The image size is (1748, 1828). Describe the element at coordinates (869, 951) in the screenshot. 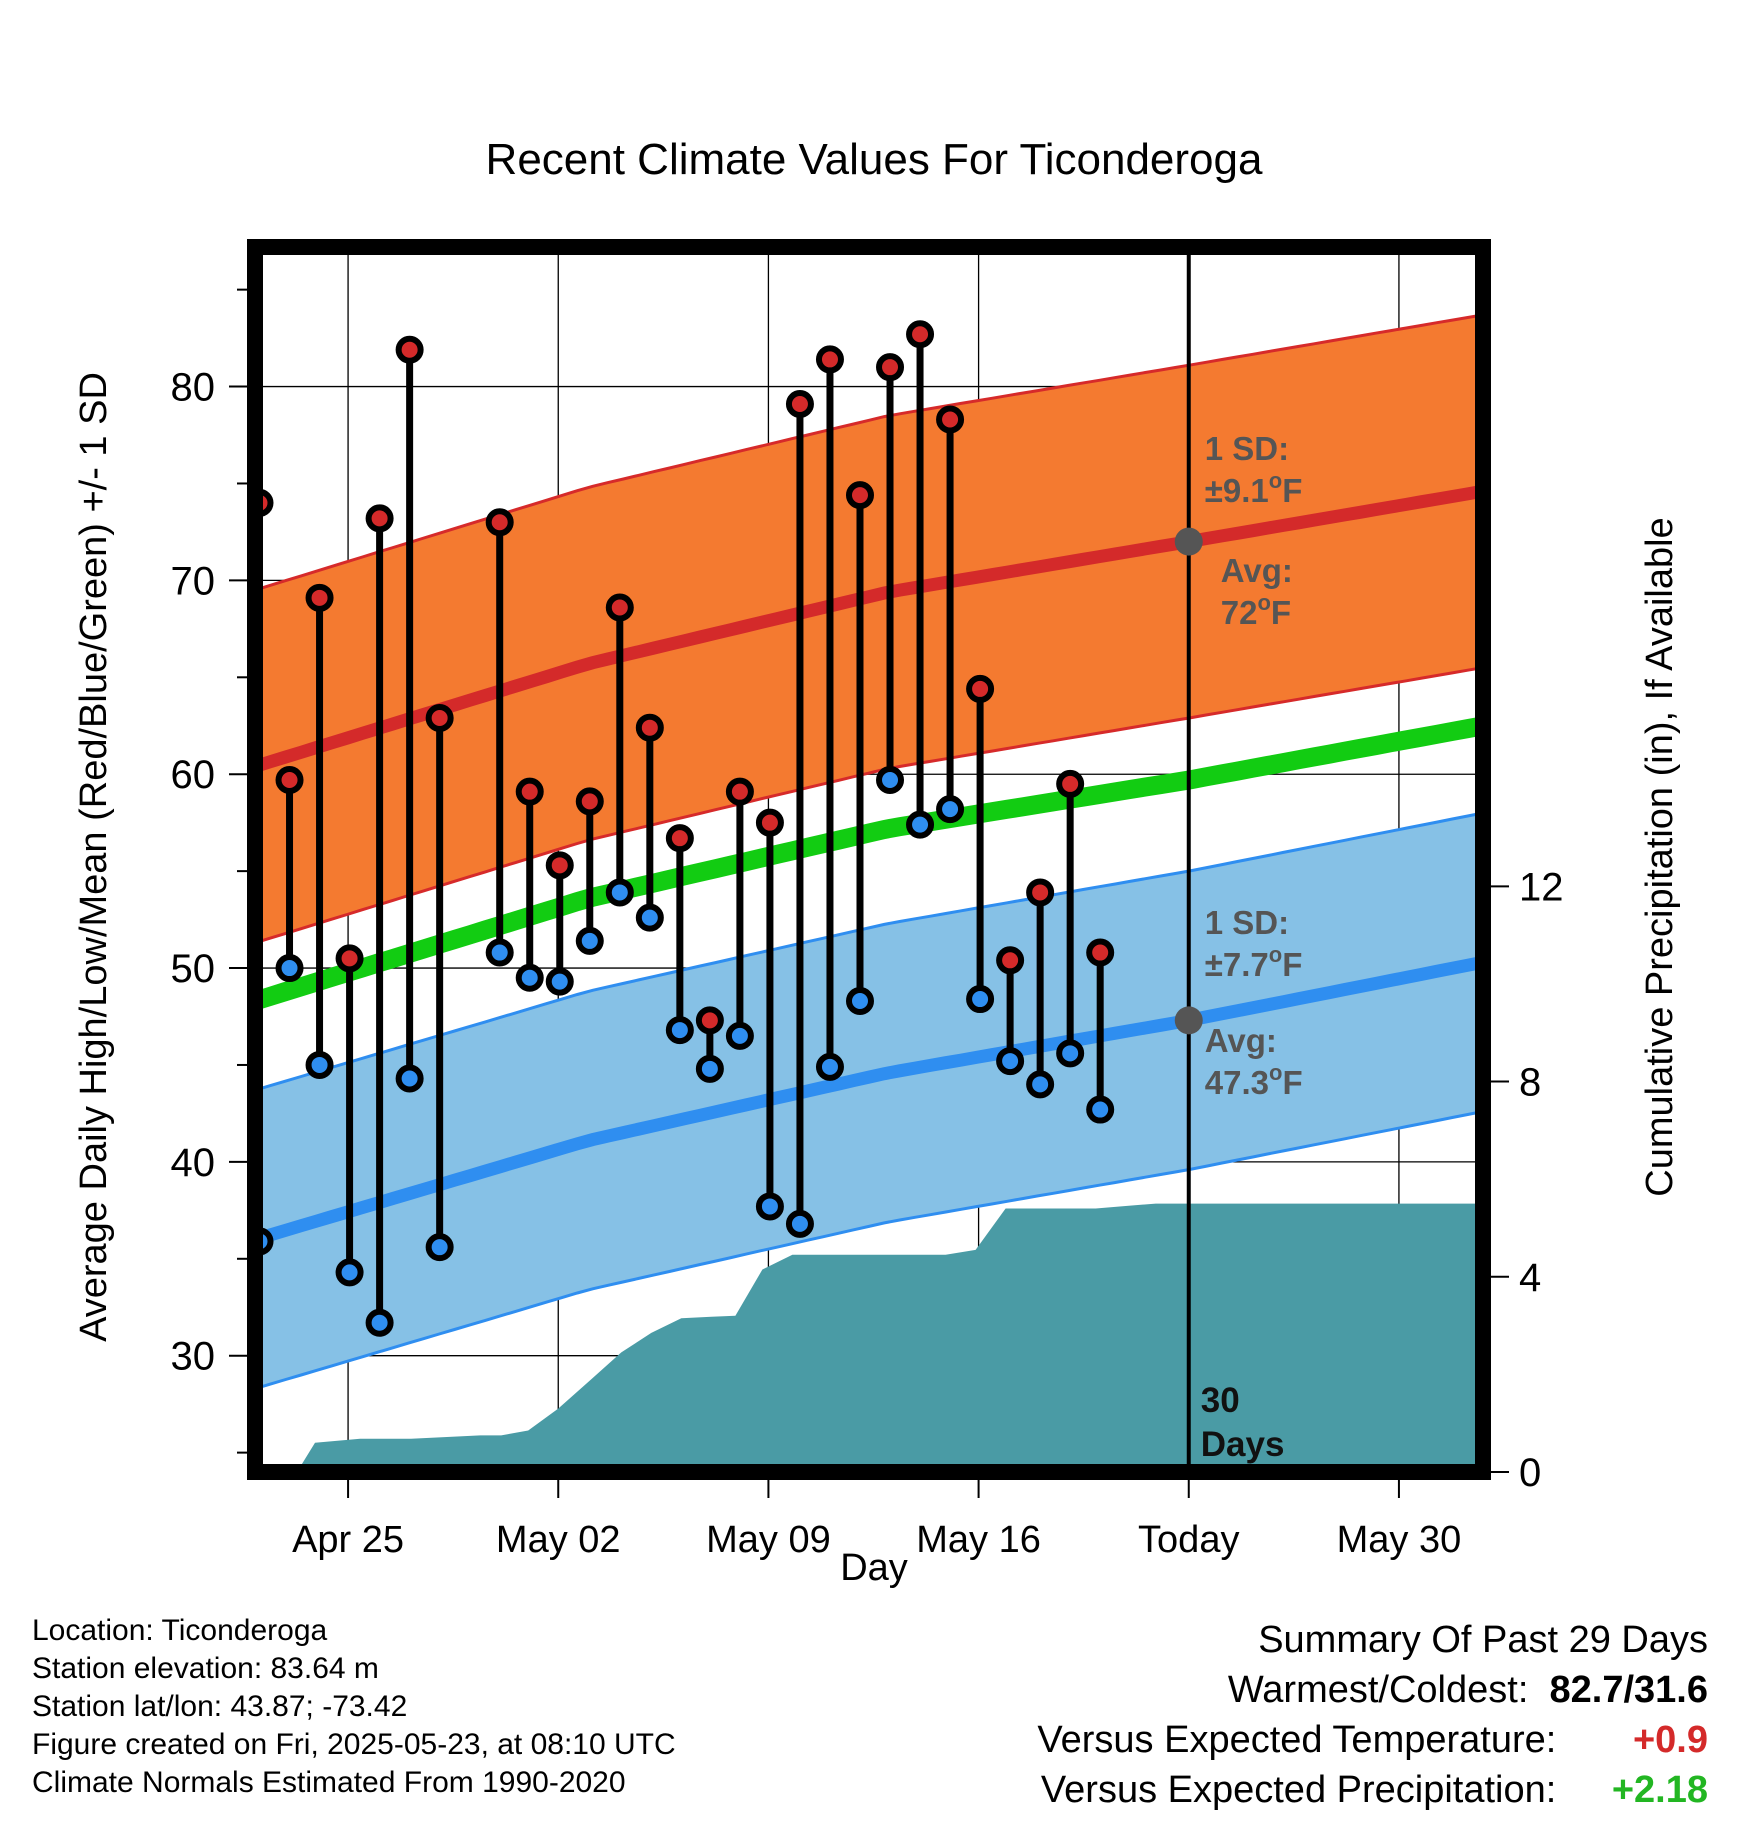

I see `low-band-upper-edge` at that location.